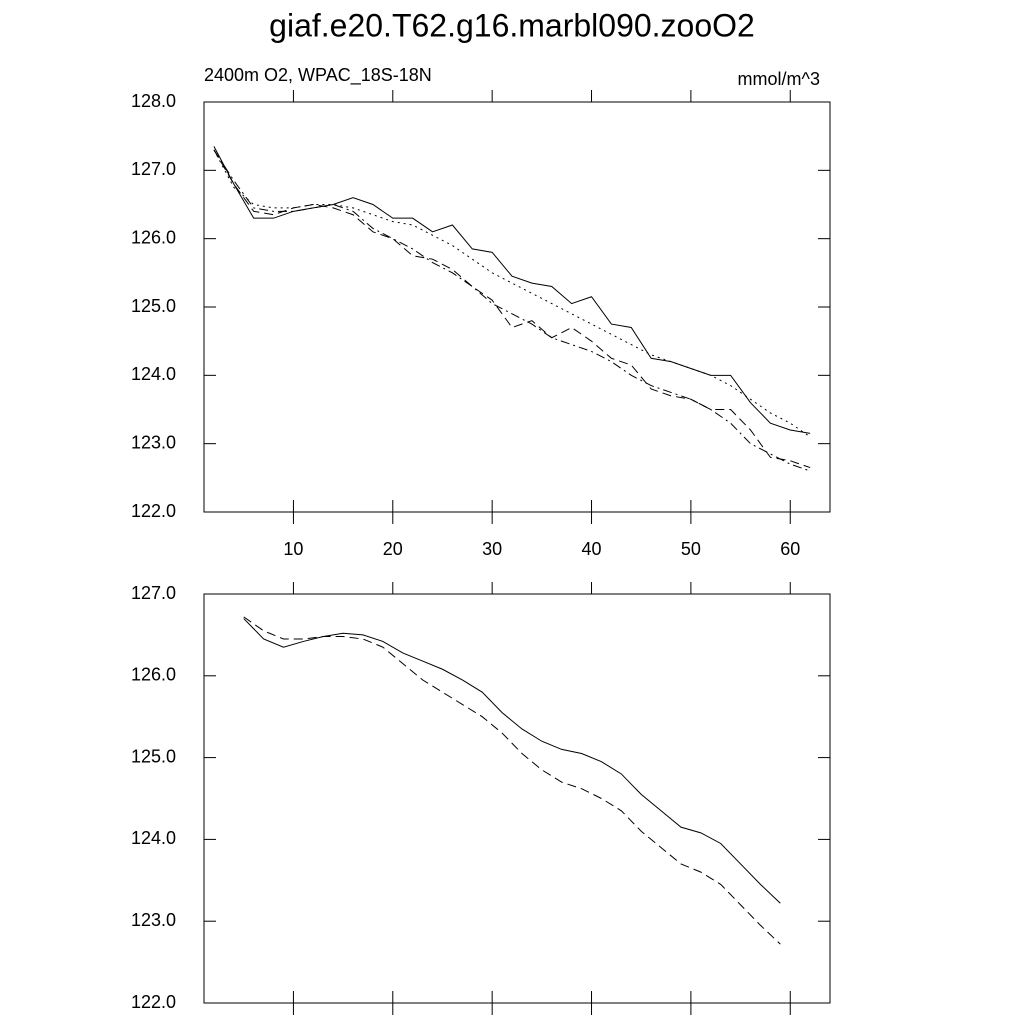 The image size is (1024, 1024). I want to click on y-tick-label: 128.0, so click(153, 101).